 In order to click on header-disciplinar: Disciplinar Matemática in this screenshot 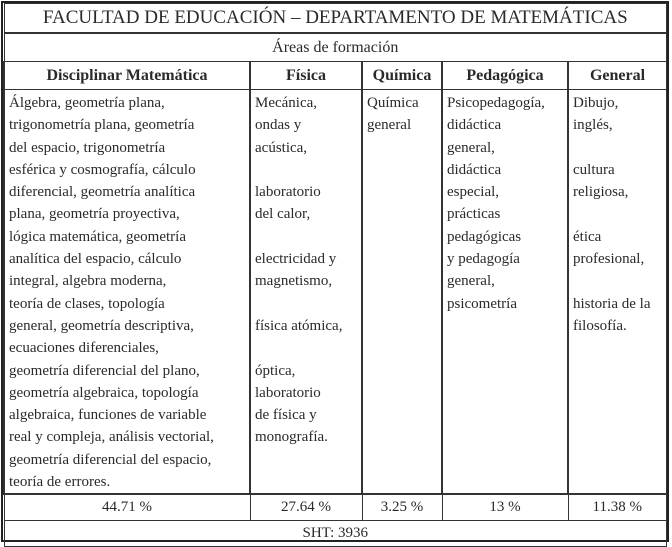, I will do `click(127, 75)`.